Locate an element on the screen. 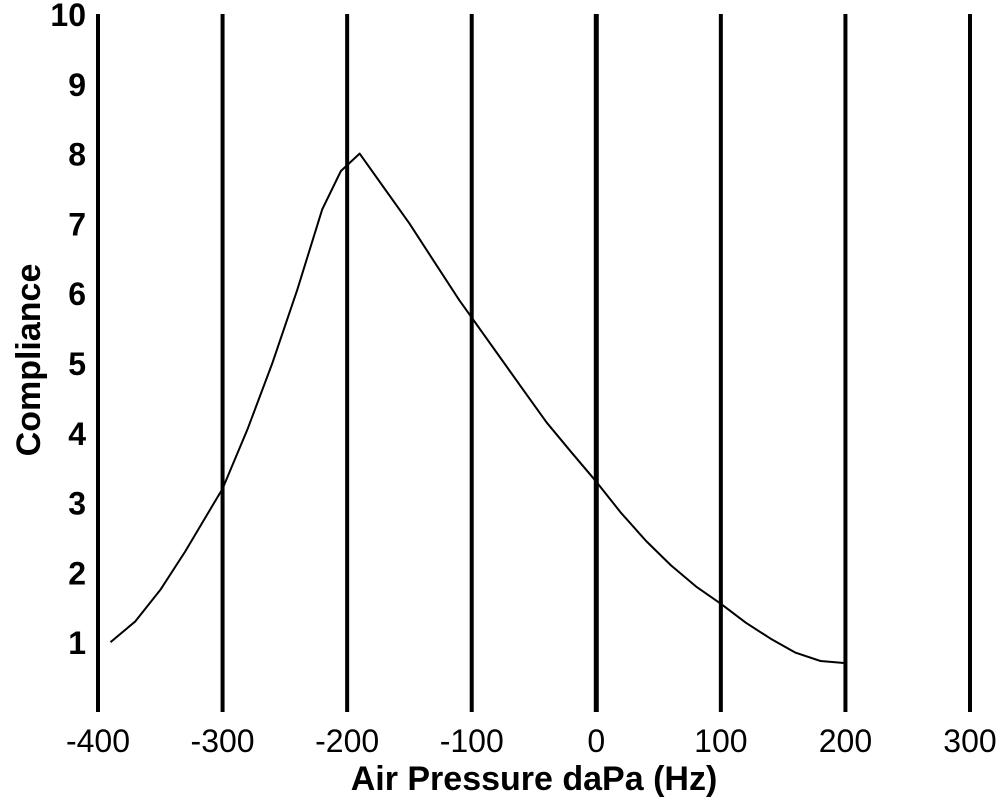  y-tick-label: 3 is located at coordinates (77, 504).